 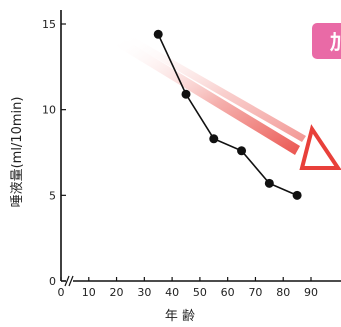 What do you see at coordinates (283, 292) in the screenshot?
I see `x-tick-label: 80` at bounding box center [283, 292].